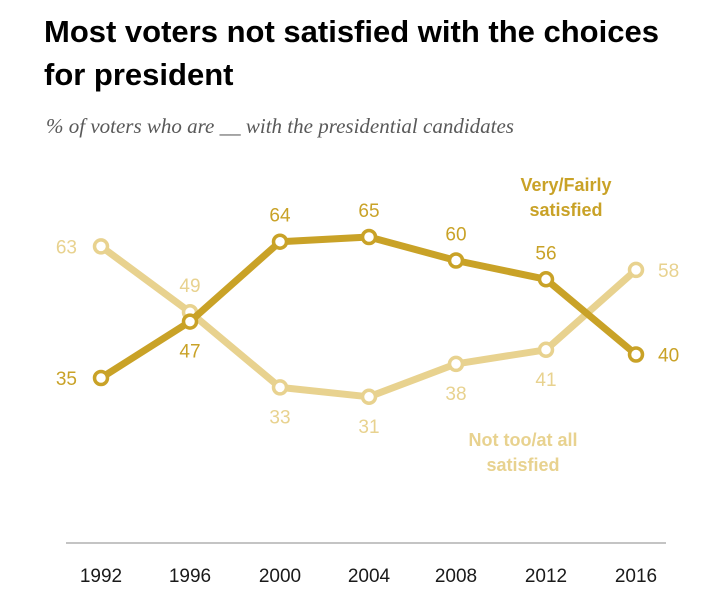 Image resolution: width=710 pixels, height=603 pixels. What do you see at coordinates (455, 394) in the screenshot?
I see `data-label: 38` at bounding box center [455, 394].